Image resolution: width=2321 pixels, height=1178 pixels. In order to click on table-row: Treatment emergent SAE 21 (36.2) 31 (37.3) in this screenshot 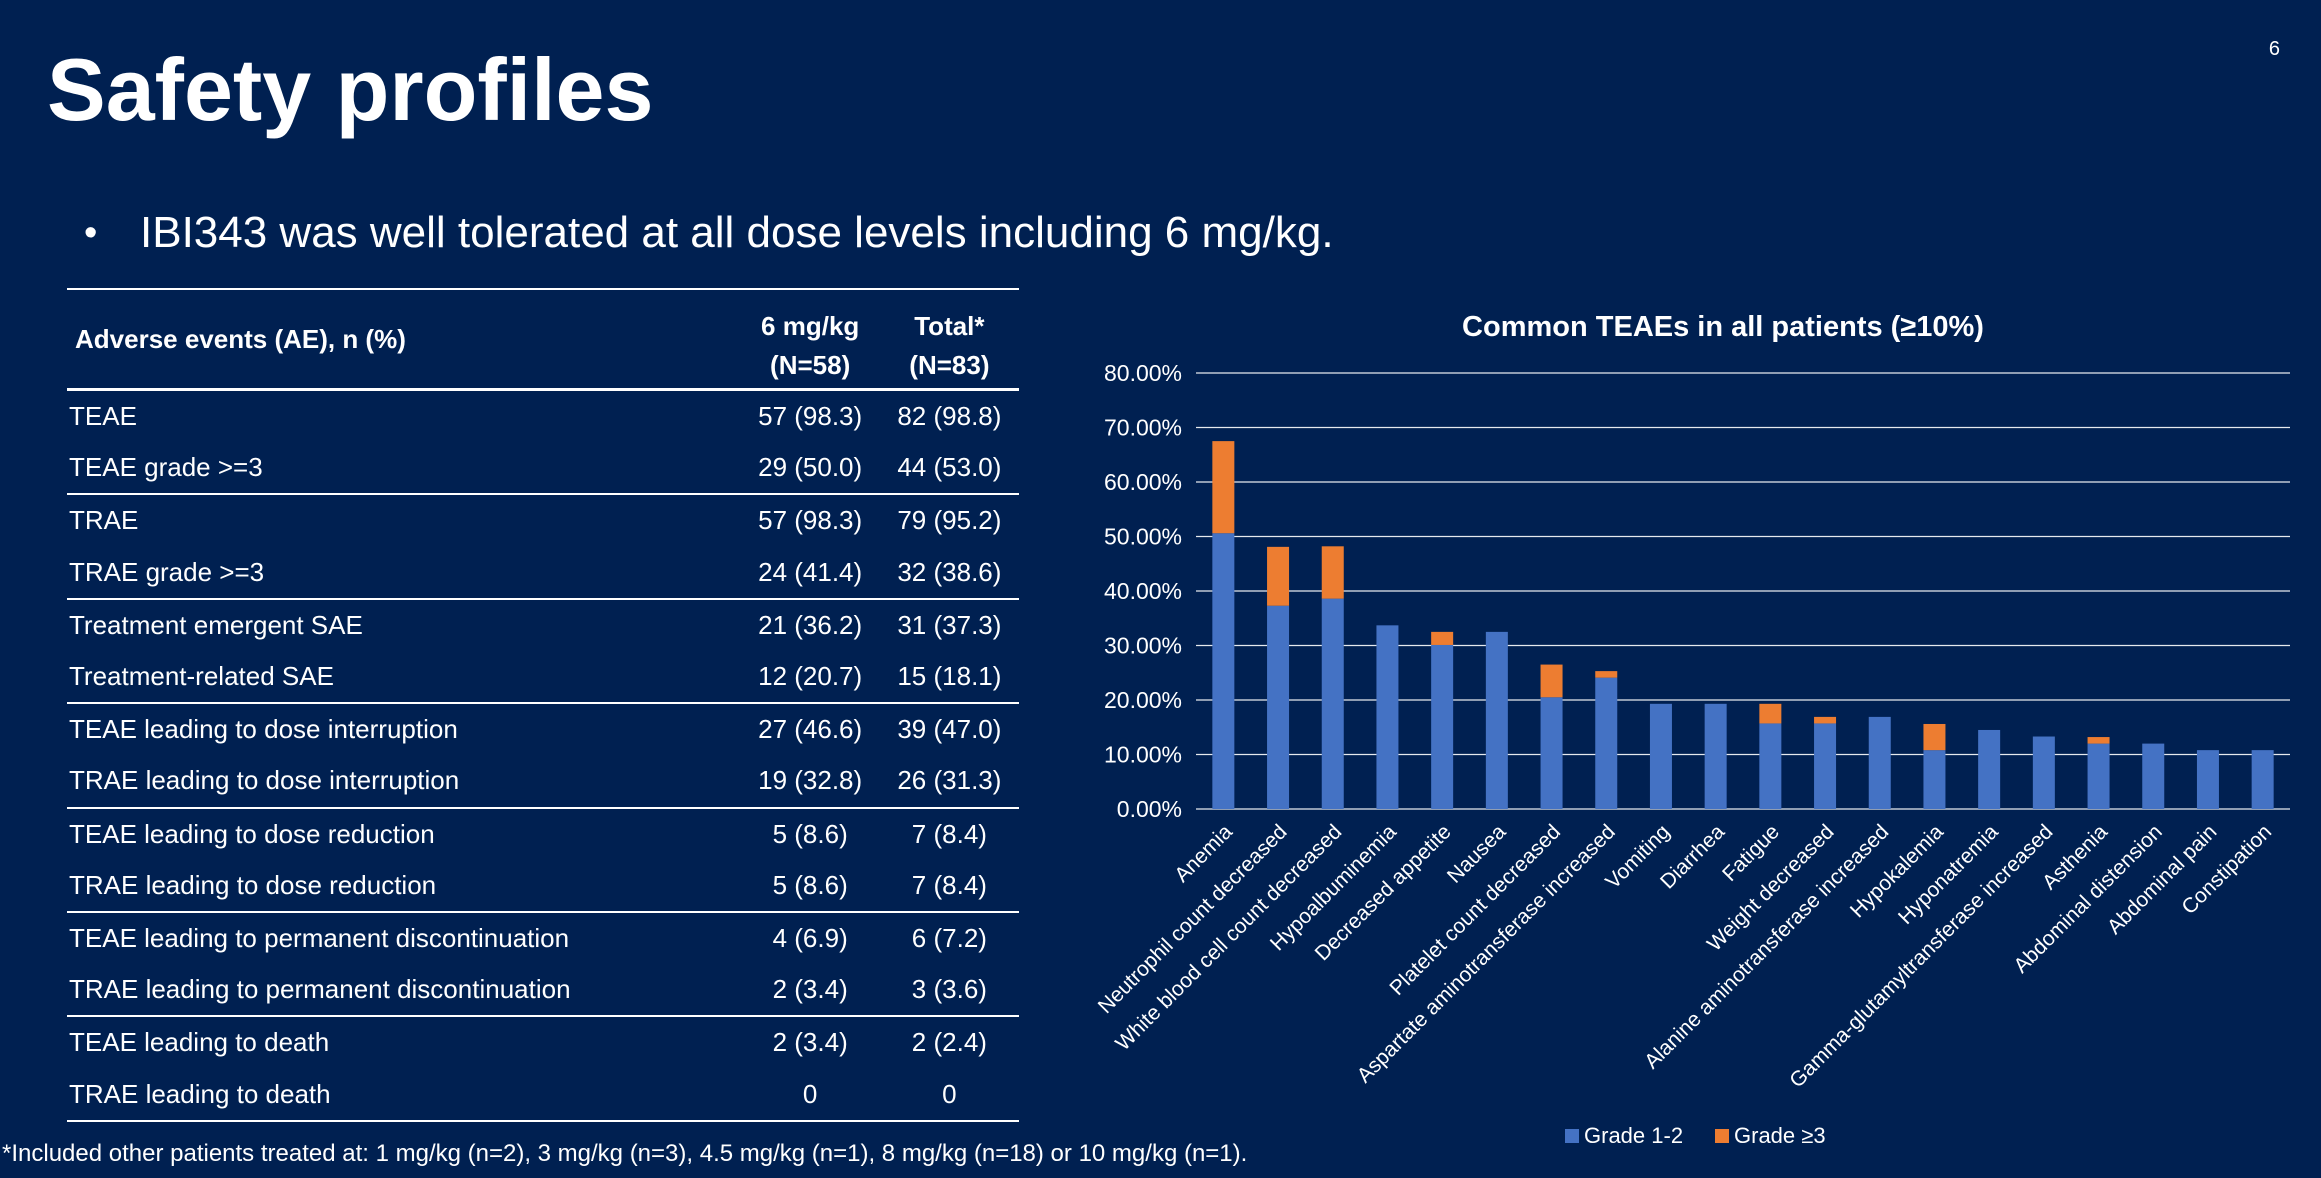, I will do `click(543, 625)`.